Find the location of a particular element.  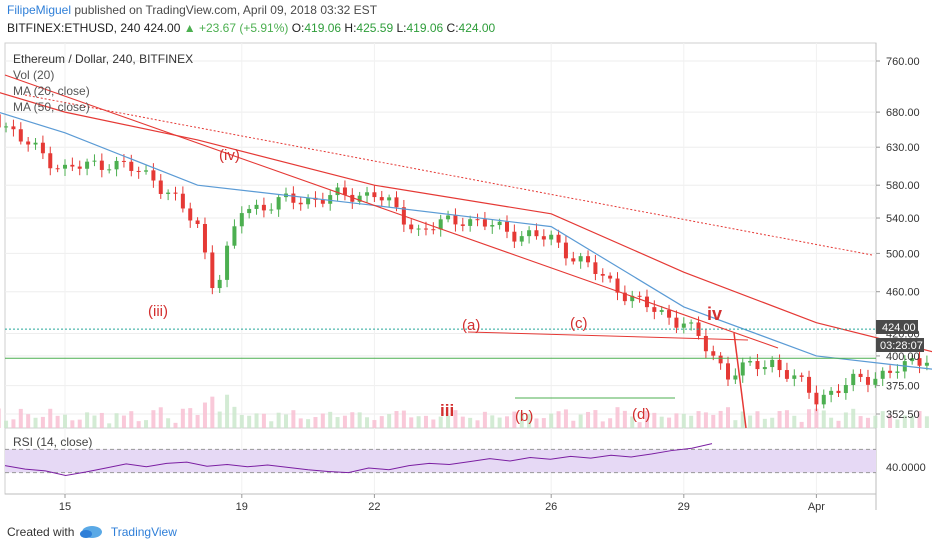

tradingview-brand: TradingView is located at coordinates (143, 532).